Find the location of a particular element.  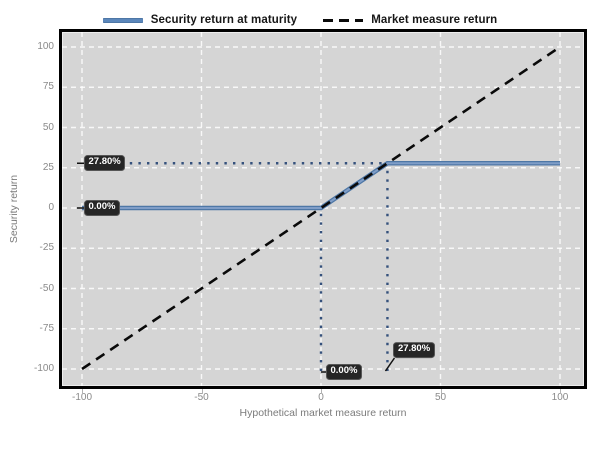

y-tick-label: -25 is located at coordinates (46, 248).